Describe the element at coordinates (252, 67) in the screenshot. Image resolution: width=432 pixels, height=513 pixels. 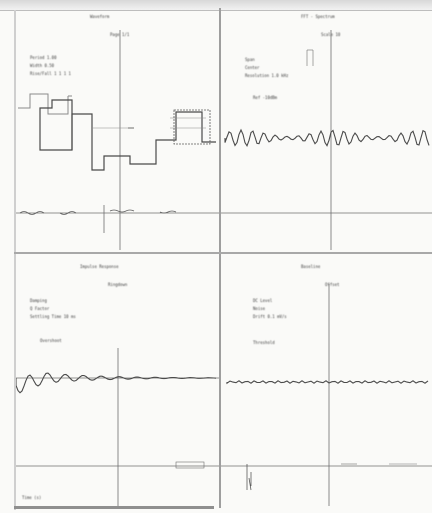
I see `param-line-2: Center` at that location.